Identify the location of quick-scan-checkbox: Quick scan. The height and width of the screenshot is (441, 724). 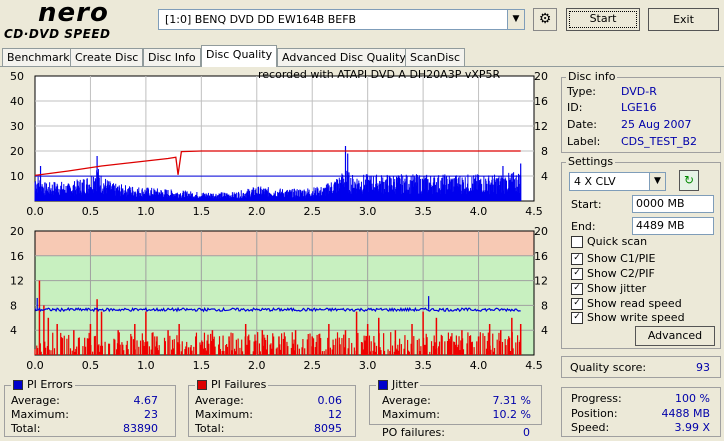
(609, 241).